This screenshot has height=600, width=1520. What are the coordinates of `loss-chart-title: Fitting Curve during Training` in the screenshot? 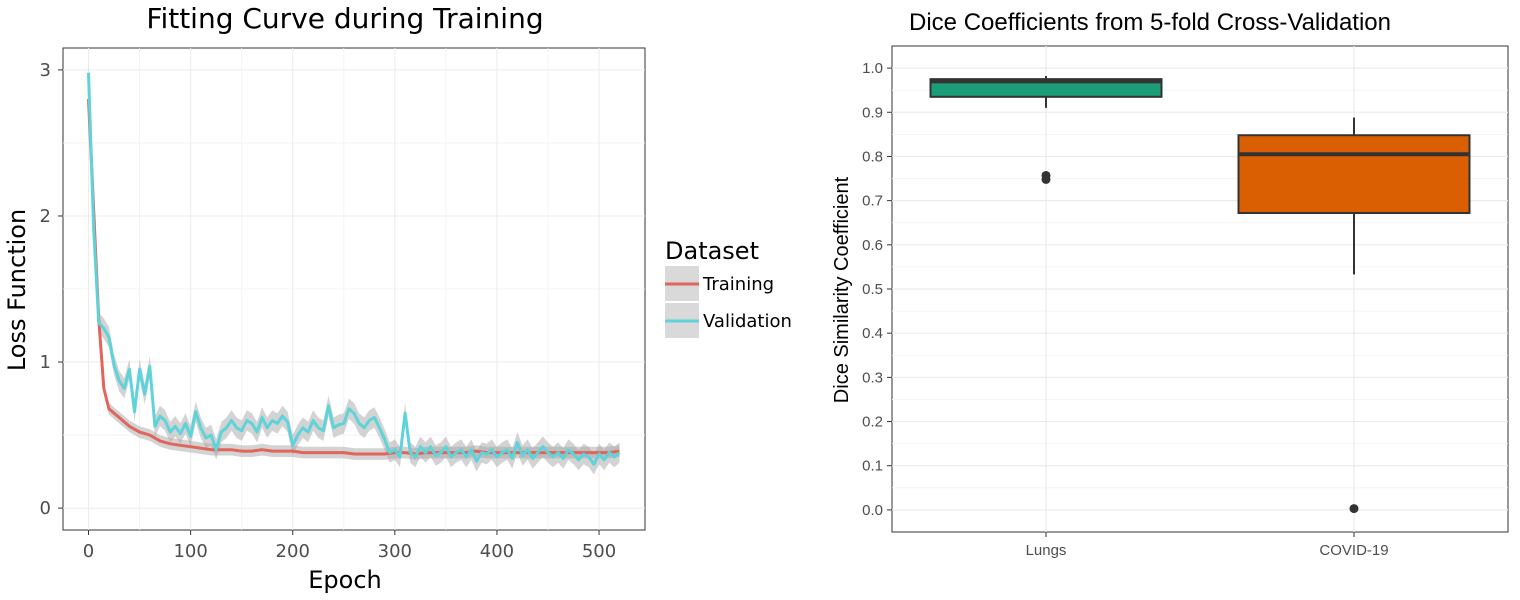 It's located at (344, 18).